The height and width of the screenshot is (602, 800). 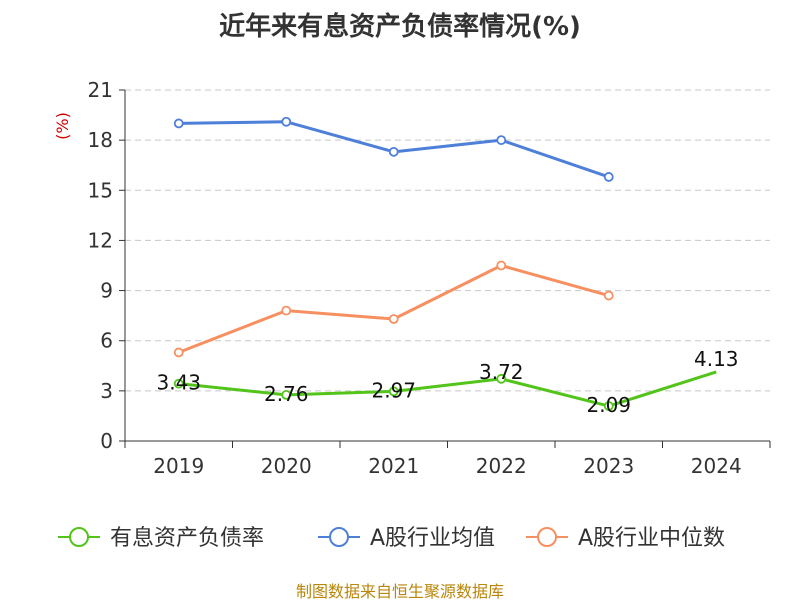 What do you see at coordinates (187, 538) in the screenshot?
I see `legend-label: 有息资产负债率` at bounding box center [187, 538].